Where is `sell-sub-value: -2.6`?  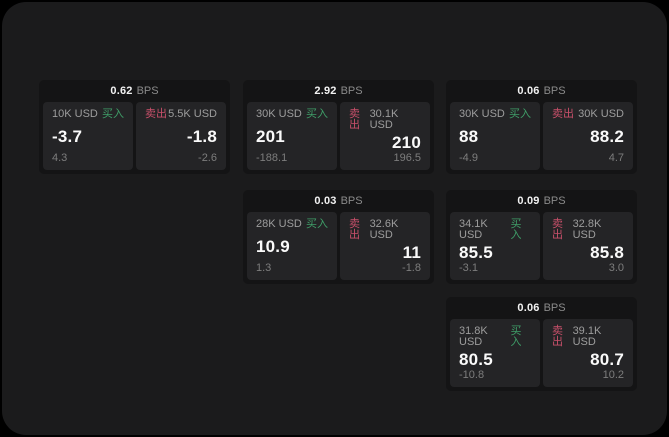
sell-sub-value: -2.6 is located at coordinates (207, 158).